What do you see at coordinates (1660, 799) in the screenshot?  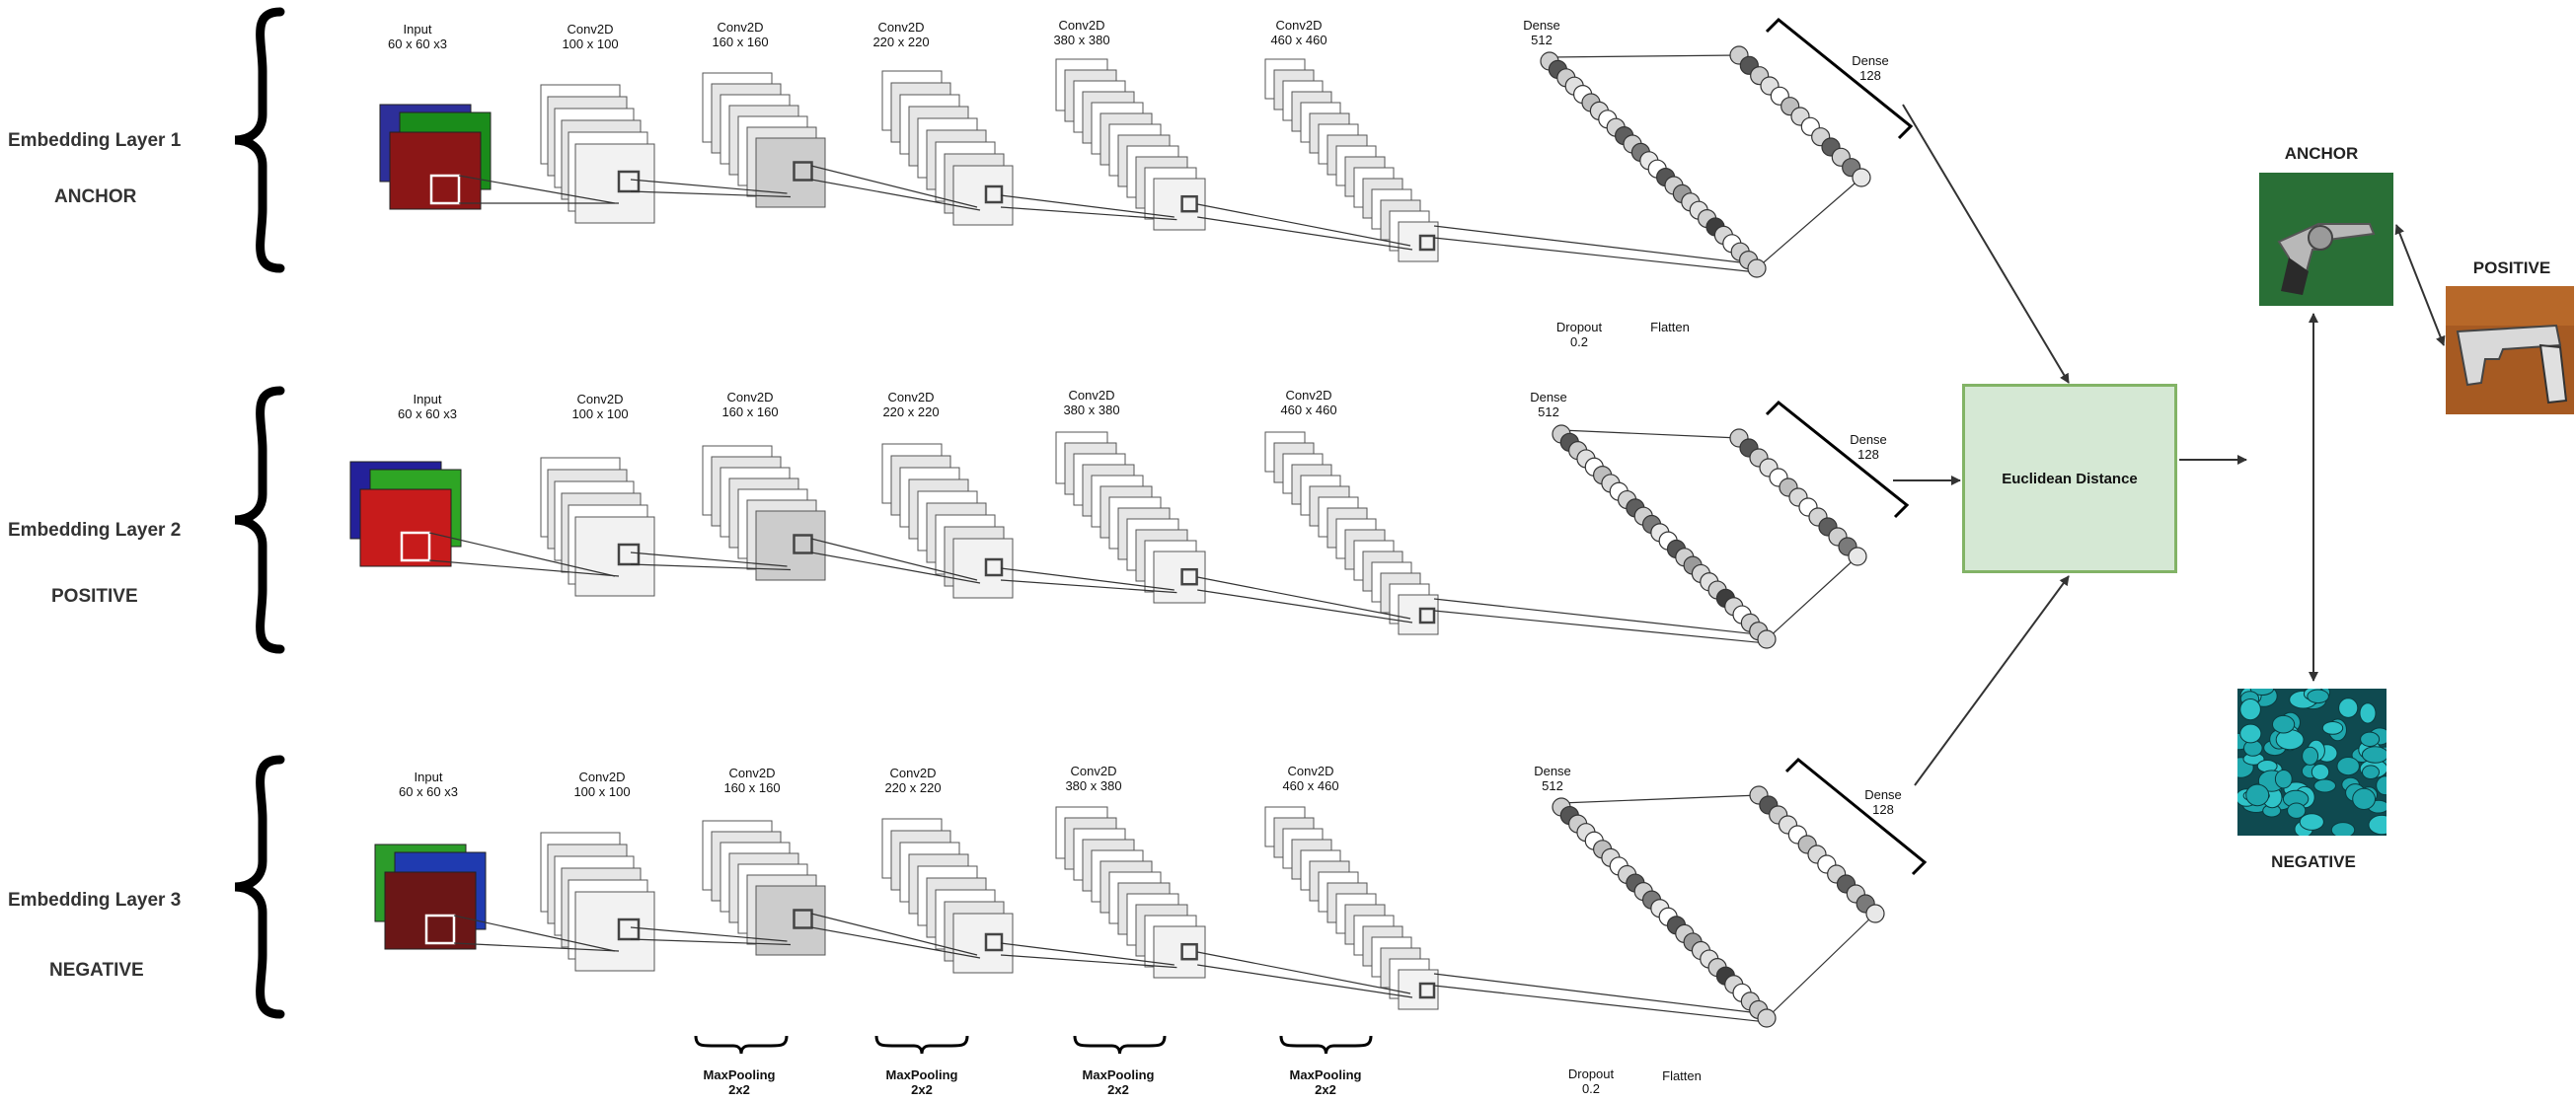 I see `row3-dense-top` at bounding box center [1660, 799].